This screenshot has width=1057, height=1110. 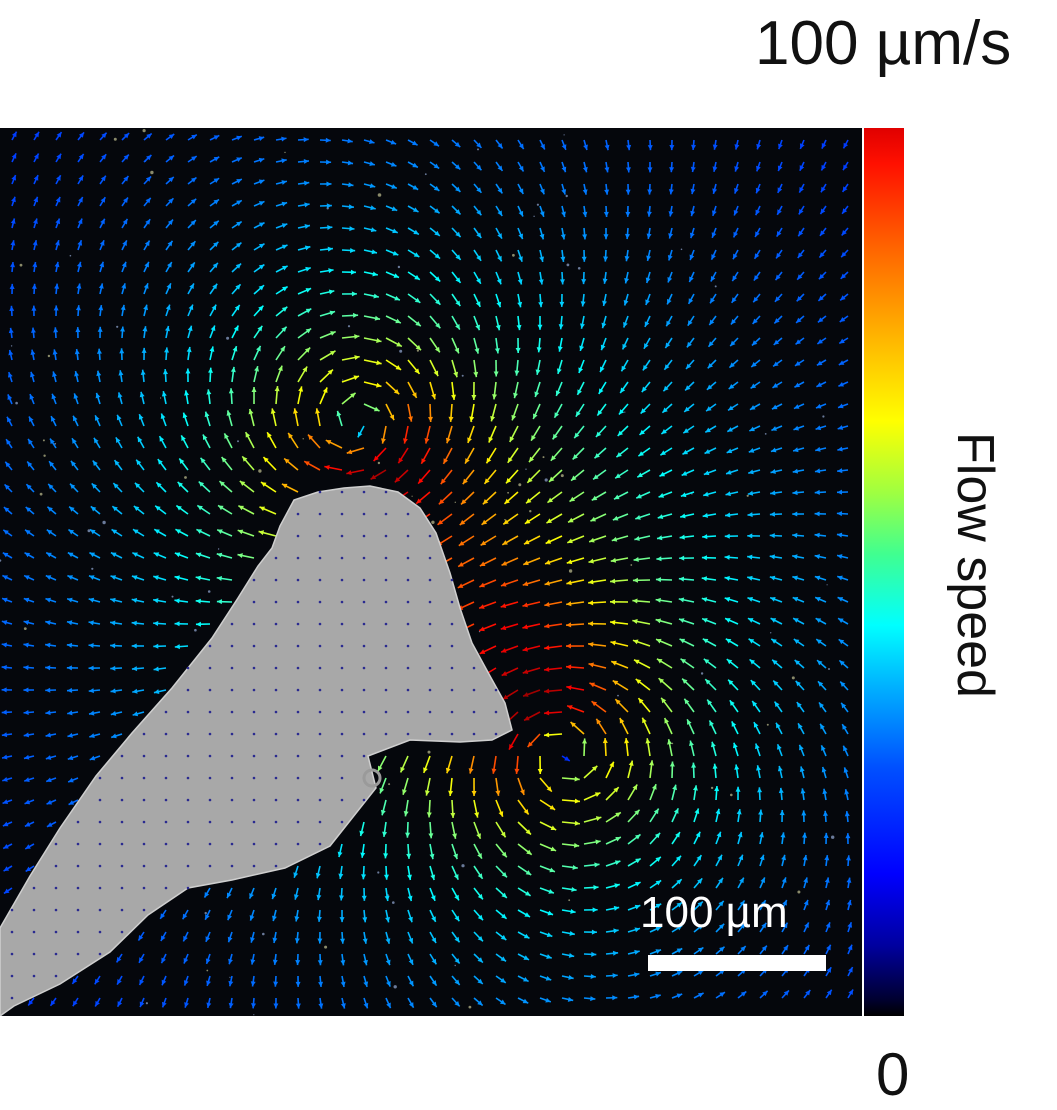 What do you see at coordinates (714, 912) in the screenshot?
I see `scale-bar-label: 100 µm` at bounding box center [714, 912].